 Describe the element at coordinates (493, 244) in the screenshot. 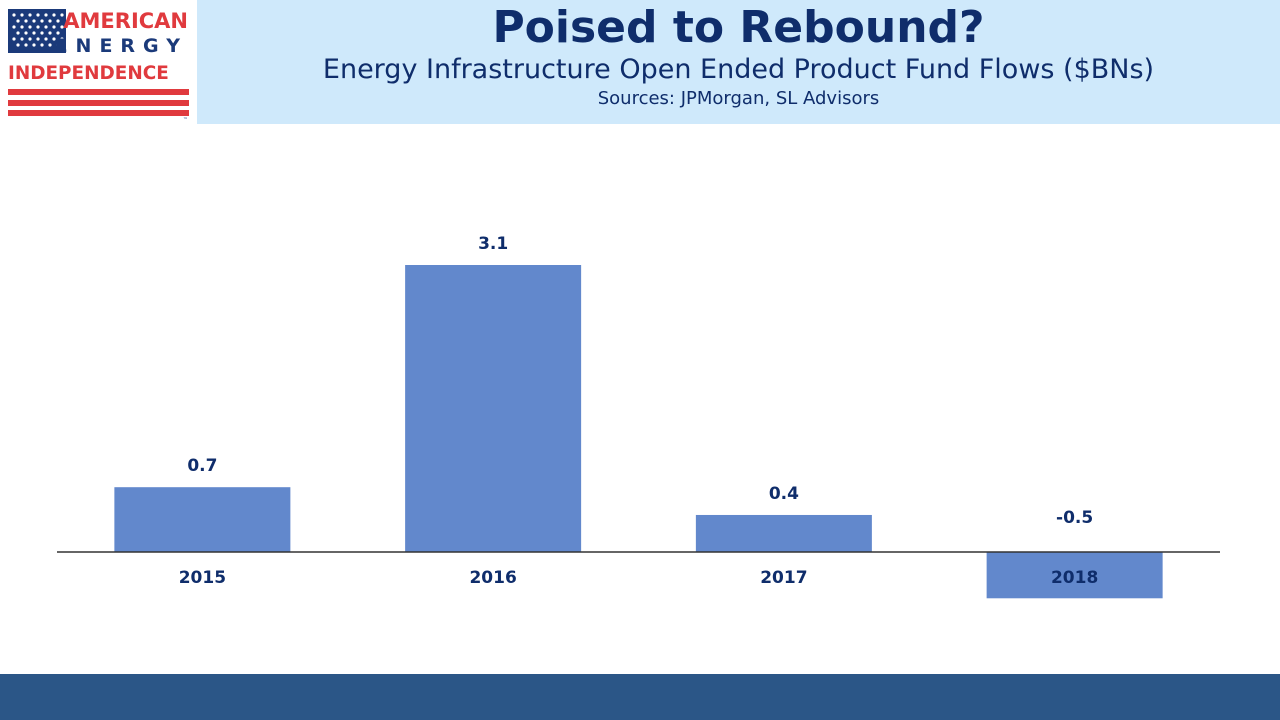

I see `data-label-2016: 3.1` at that location.